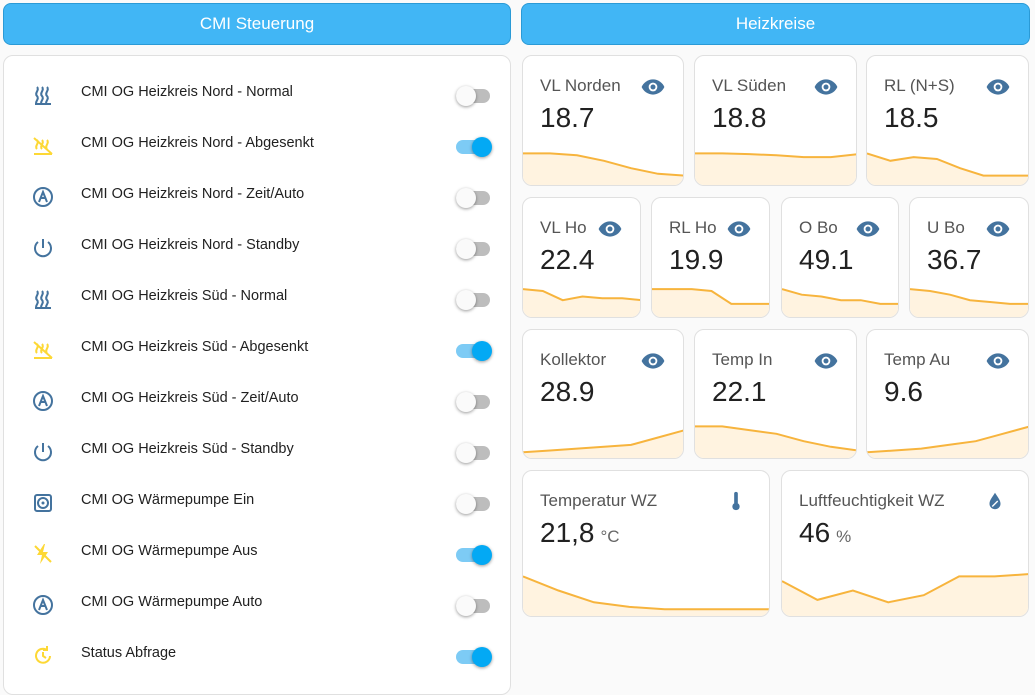 The height and width of the screenshot is (695, 1035). Describe the element at coordinates (193, 194) in the screenshot. I see `switch-label: CMI OG Heizkreis Nord - Zeit/Auto` at that location.